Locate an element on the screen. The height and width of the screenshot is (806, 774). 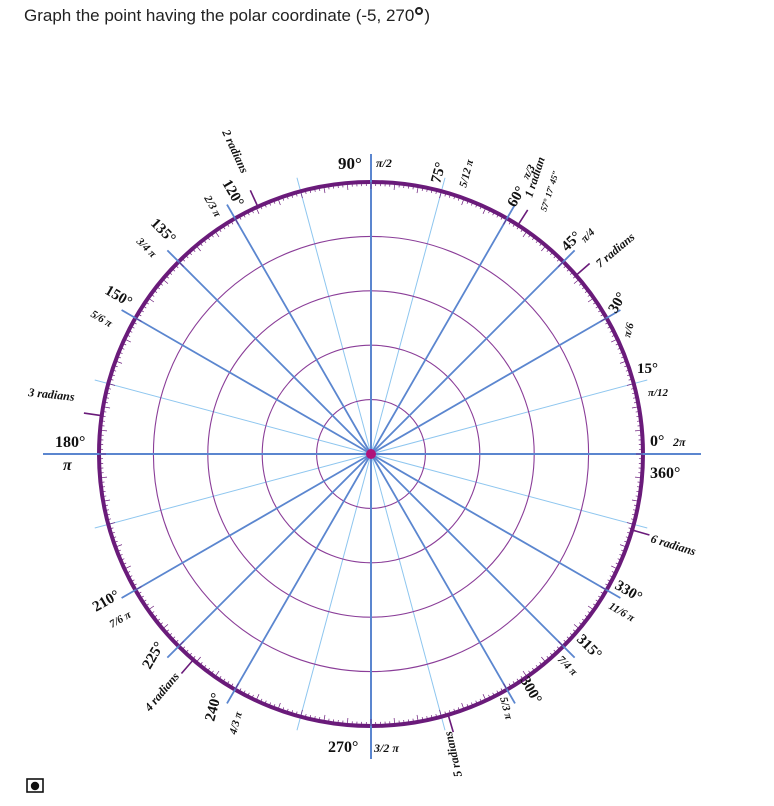
angle-label-30: 30° is located at coordinates (618, 303).